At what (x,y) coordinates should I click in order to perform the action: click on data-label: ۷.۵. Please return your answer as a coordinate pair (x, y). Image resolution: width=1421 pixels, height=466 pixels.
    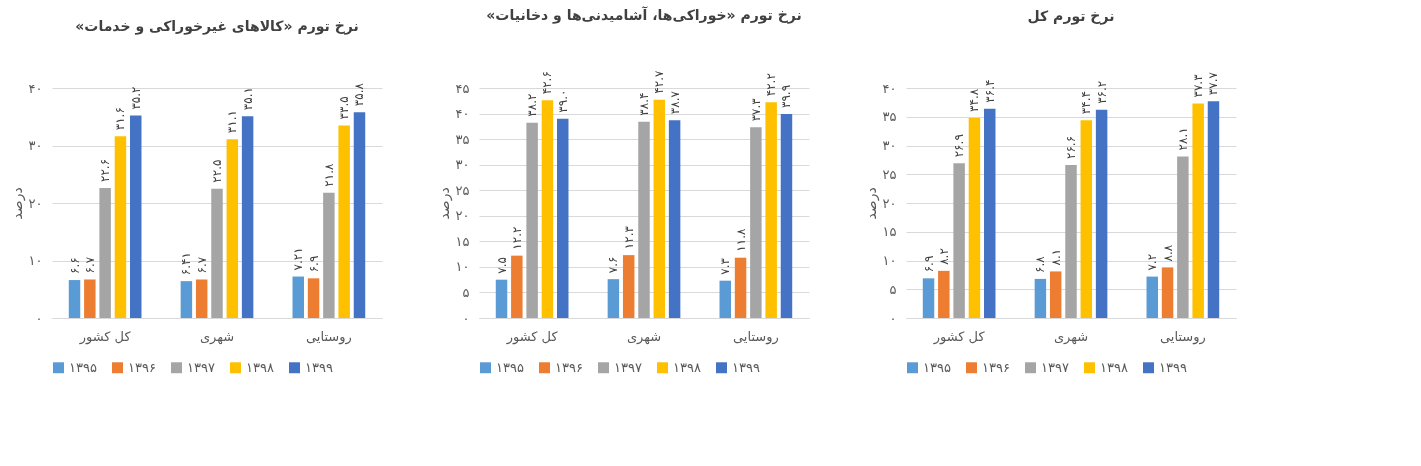
    Looking at the image, I should click on (501, 265).